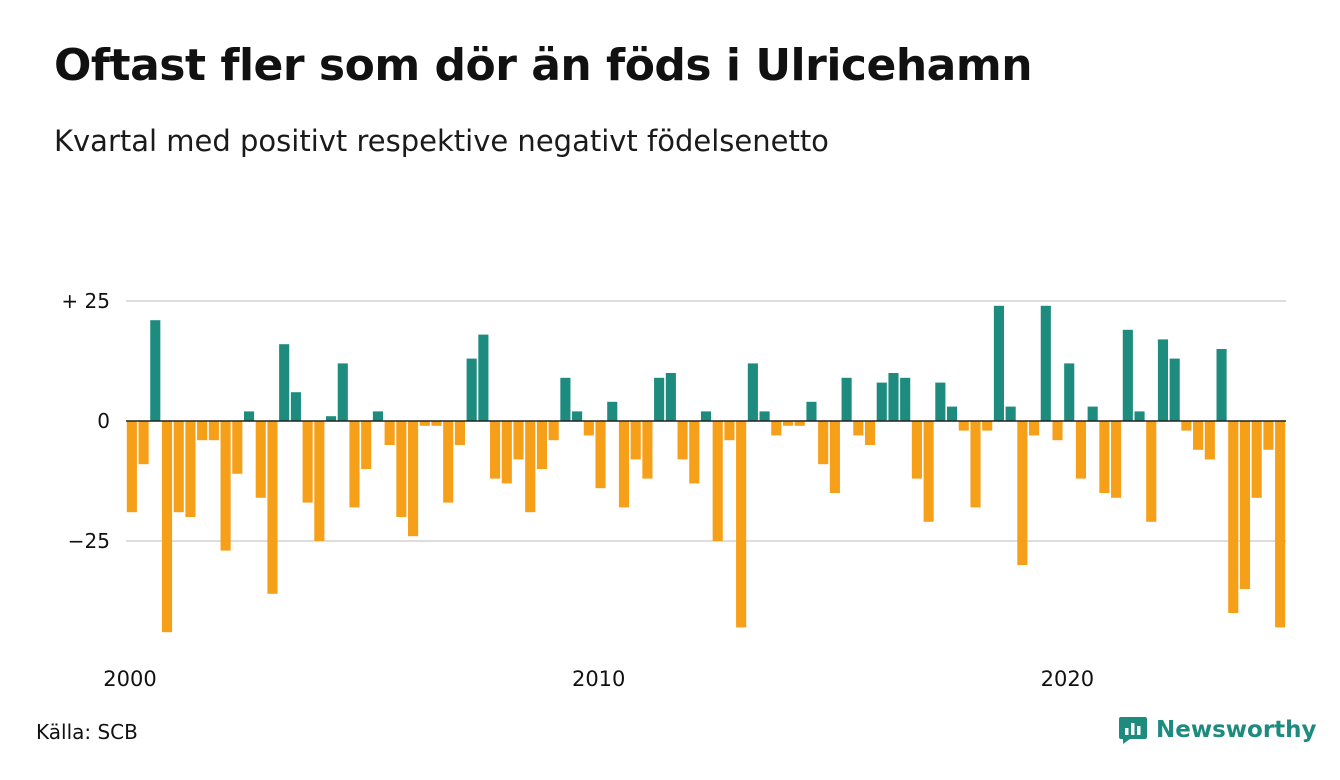 The image size is (1340, 780). Describe the element at coordinates (598, 679) in the screenshot. I see `x-tick-label: 2010` at that location.